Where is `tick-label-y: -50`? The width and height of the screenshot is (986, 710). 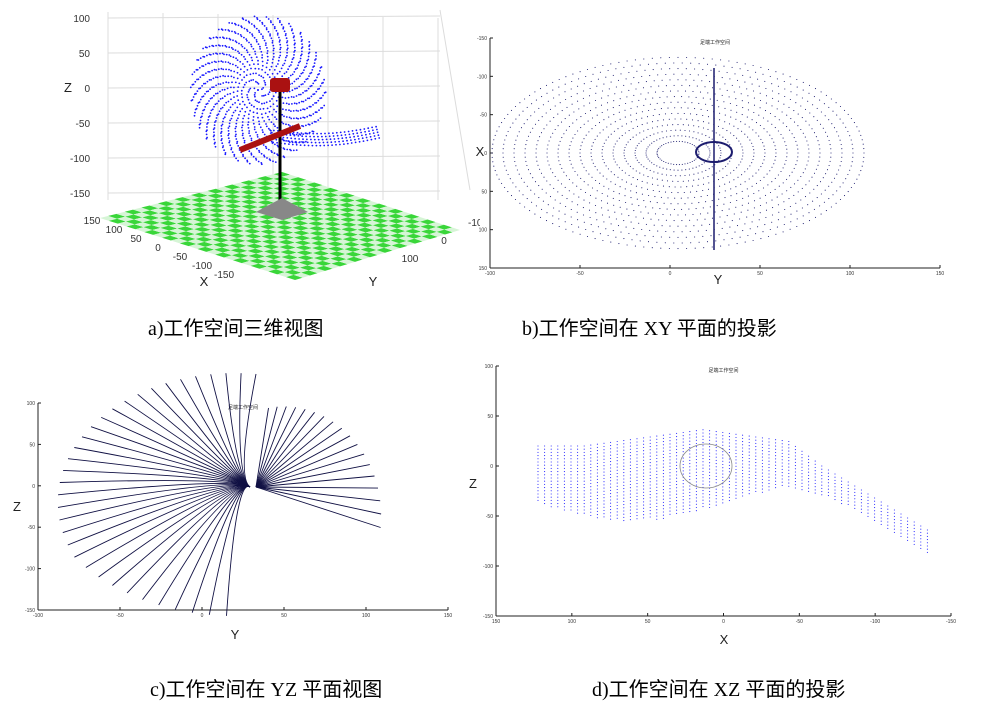
tick-label-y: -50 is located at coordinates (483, 116).